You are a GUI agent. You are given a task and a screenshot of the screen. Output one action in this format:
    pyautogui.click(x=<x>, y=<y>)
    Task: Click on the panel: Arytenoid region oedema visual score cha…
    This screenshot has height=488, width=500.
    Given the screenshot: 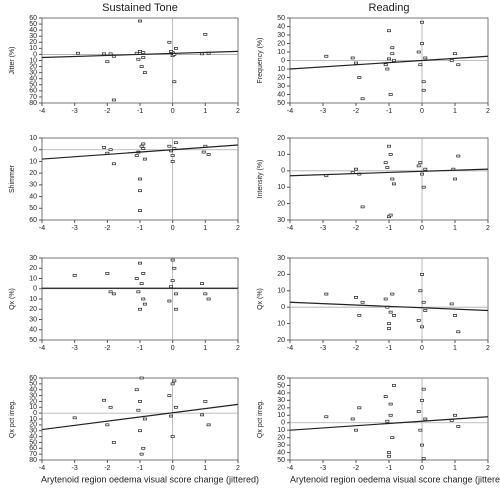 What is the action you would take?
    pyautogui.click(x=134, y=430)
    